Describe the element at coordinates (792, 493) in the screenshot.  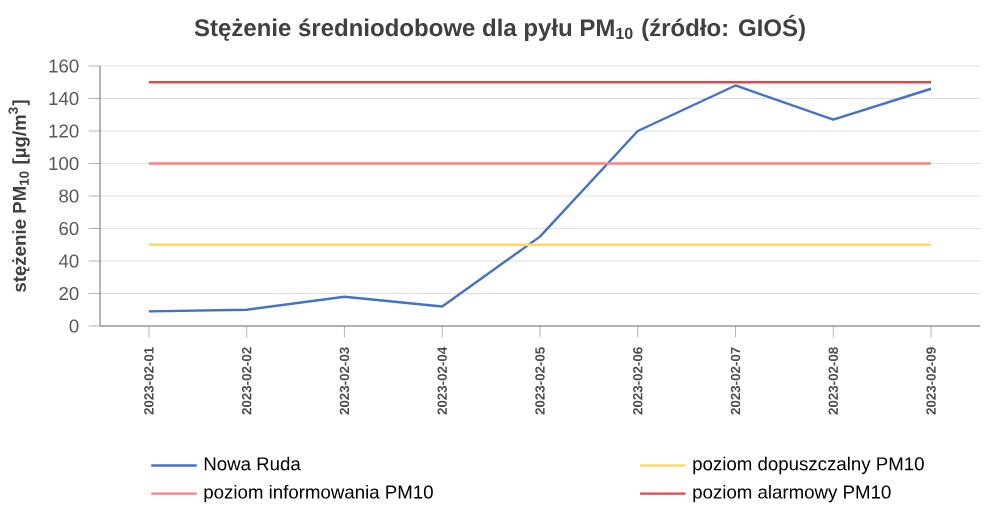
I see `legend-label: poziom alarmowy PM10` at that location.